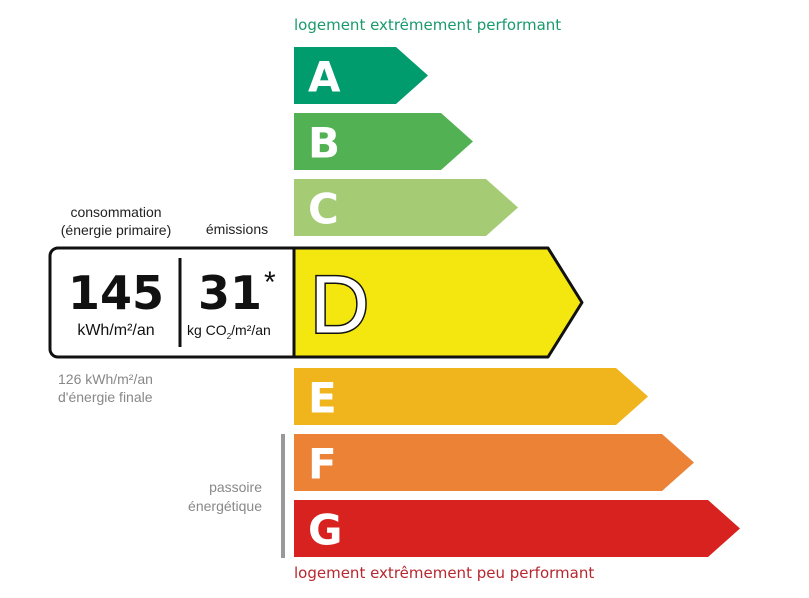  What do you see at coordinates (116, 330) in the screenshot?
I see `consumption-unit: kWh/m²/an` at bounding box center [116, 330].